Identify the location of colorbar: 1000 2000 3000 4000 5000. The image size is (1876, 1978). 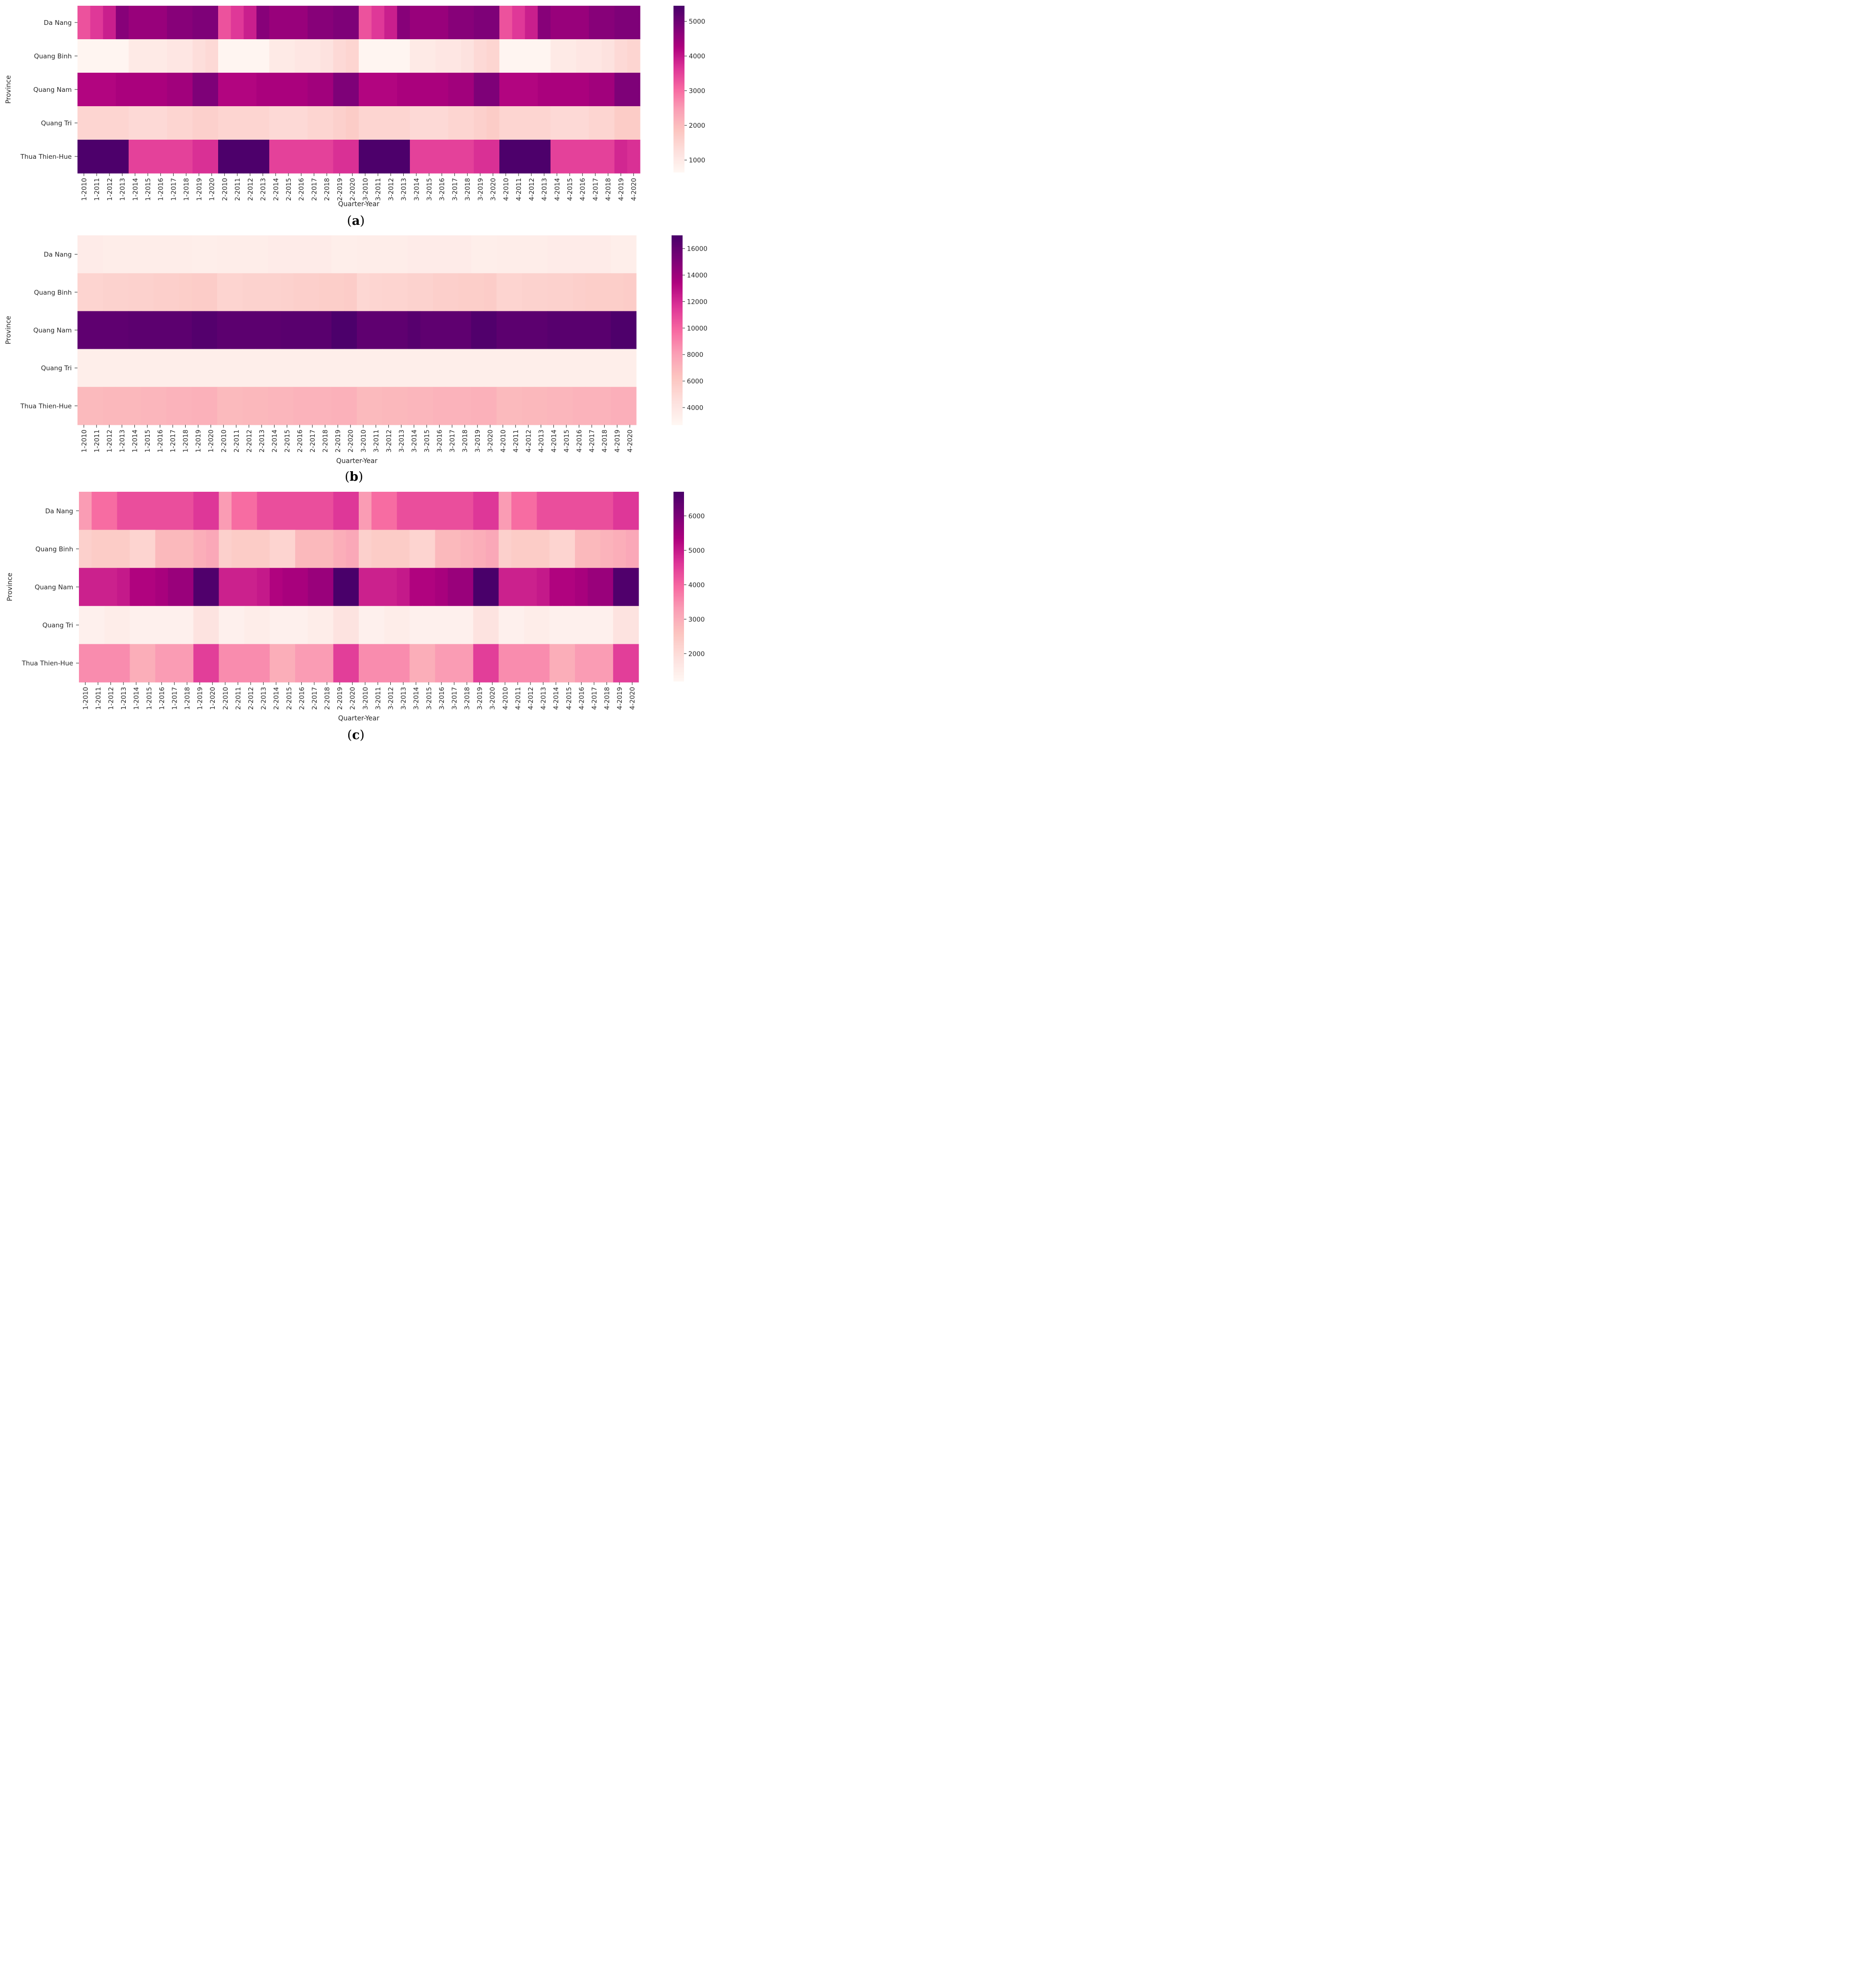
(689, 89).